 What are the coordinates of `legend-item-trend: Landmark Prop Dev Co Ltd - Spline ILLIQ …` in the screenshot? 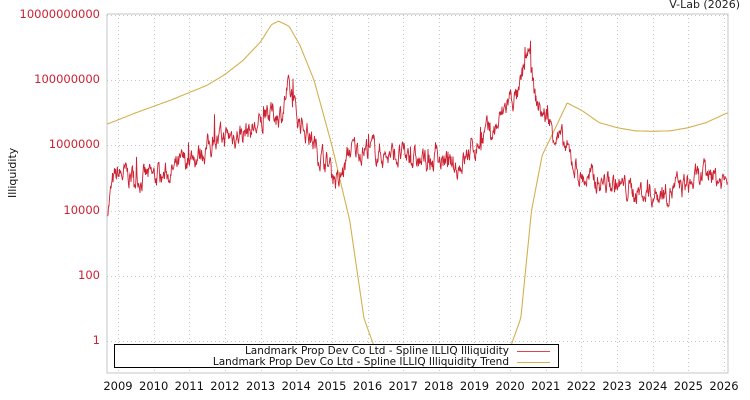 It's located at (381, 362).